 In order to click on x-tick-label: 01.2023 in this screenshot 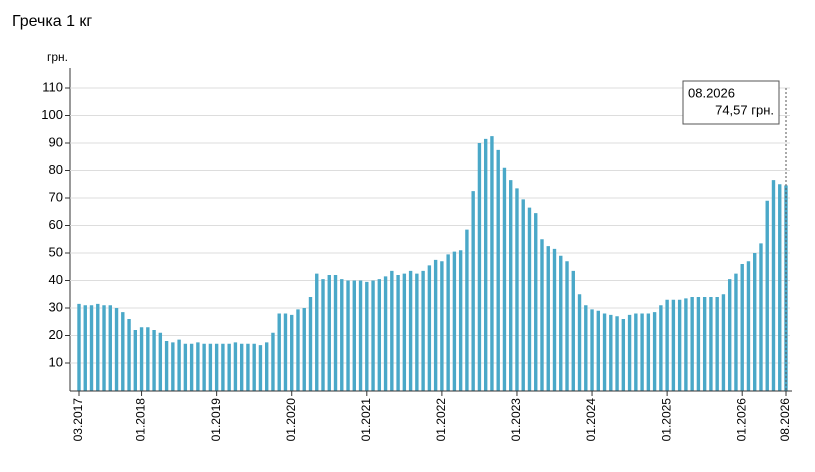, I will do `click(516, 420)`.